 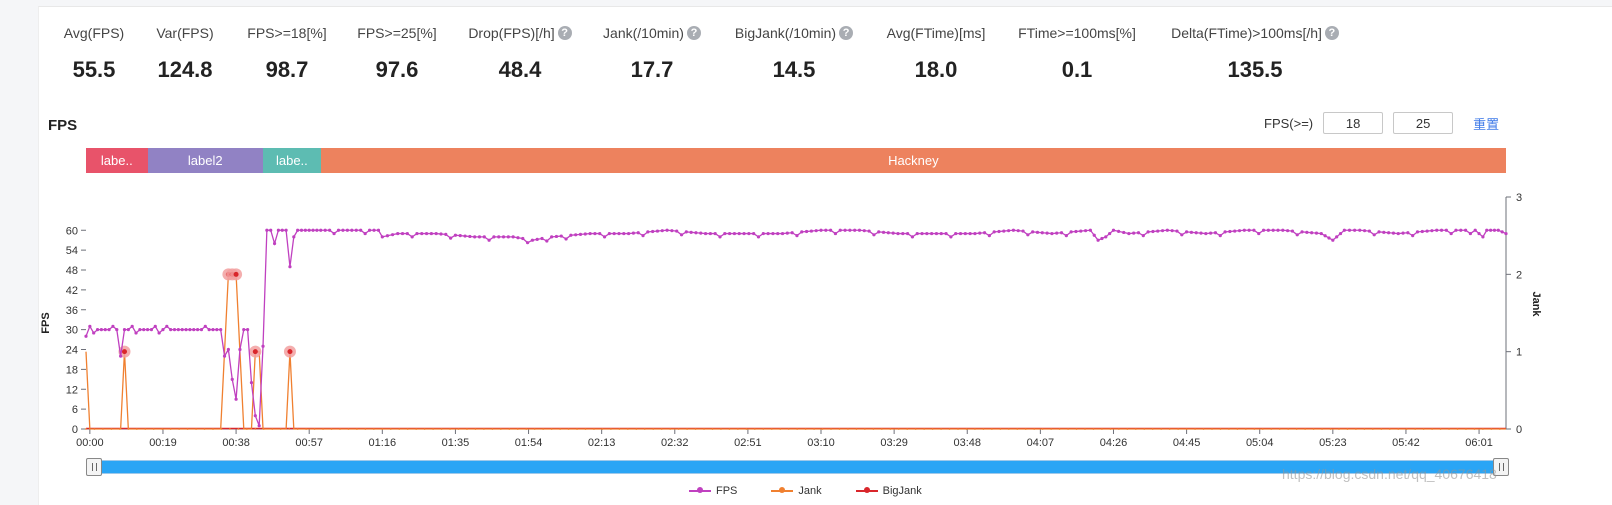 What do you see at coordinates (643, 33) in the screenshot?
I see `stat-label-text: Jank(/10min)` at bounding box center [643, 33].